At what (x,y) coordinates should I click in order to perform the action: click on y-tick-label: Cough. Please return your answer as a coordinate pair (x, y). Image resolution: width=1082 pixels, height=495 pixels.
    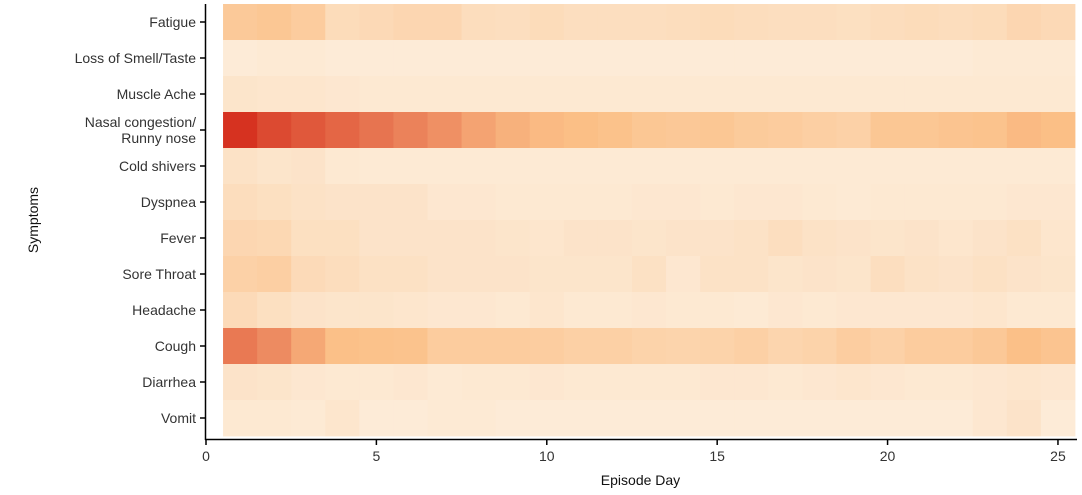
    Looking at the image, I should click on (175, 346).